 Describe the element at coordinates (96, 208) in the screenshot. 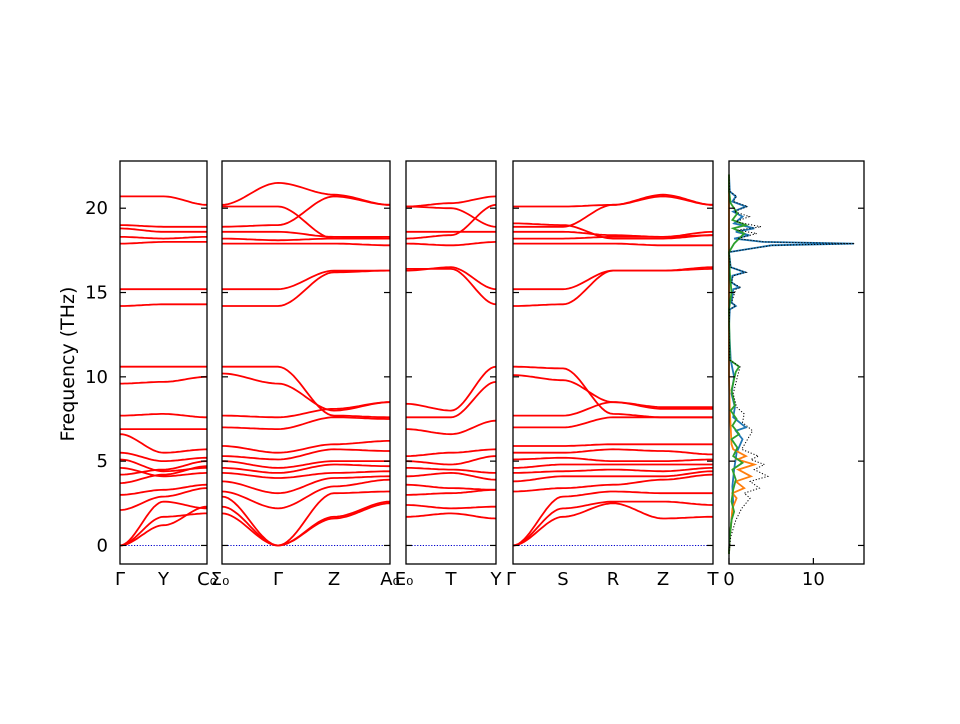

I see `y-tick-label: 20` at that location.